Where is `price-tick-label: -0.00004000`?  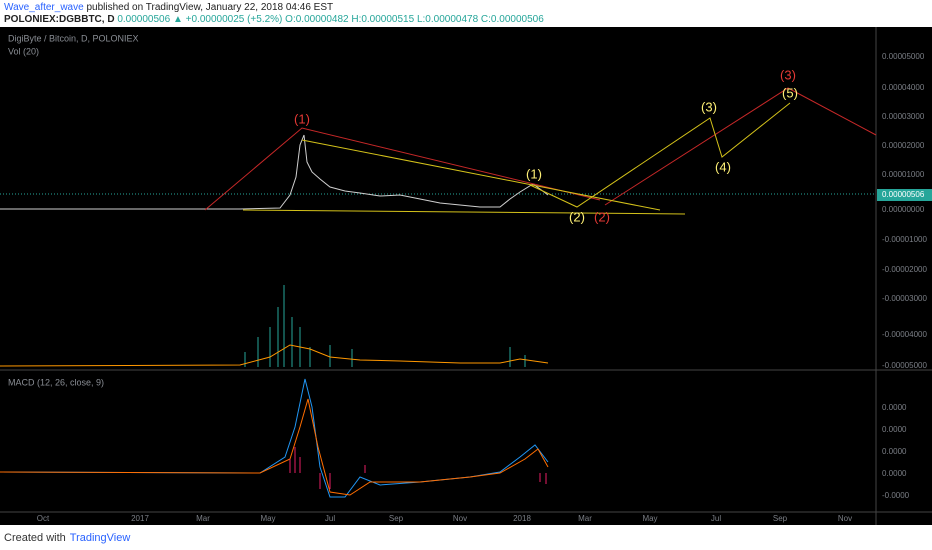 price-tick-label: -0.00004000 is located at coordinates (904, 334).